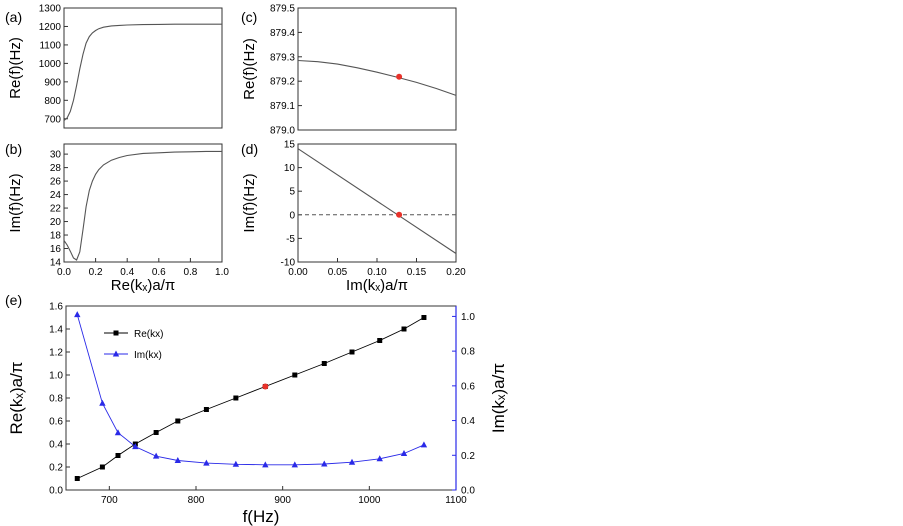 The image size is (903, 526). I want to click on panel-a: (a) 700 800 900 1000 1100 1200 1300 Re(f)(Hz), so click(114, 66).